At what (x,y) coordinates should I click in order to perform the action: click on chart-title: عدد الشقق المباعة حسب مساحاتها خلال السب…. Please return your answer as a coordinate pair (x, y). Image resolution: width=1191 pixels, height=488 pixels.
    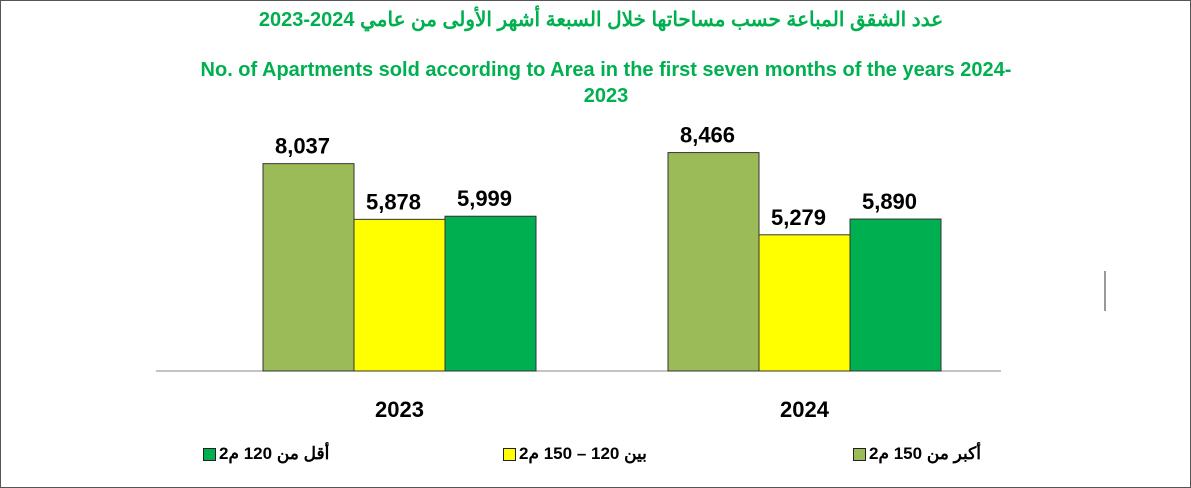
    Looking at the image, I should click on (601, 20).